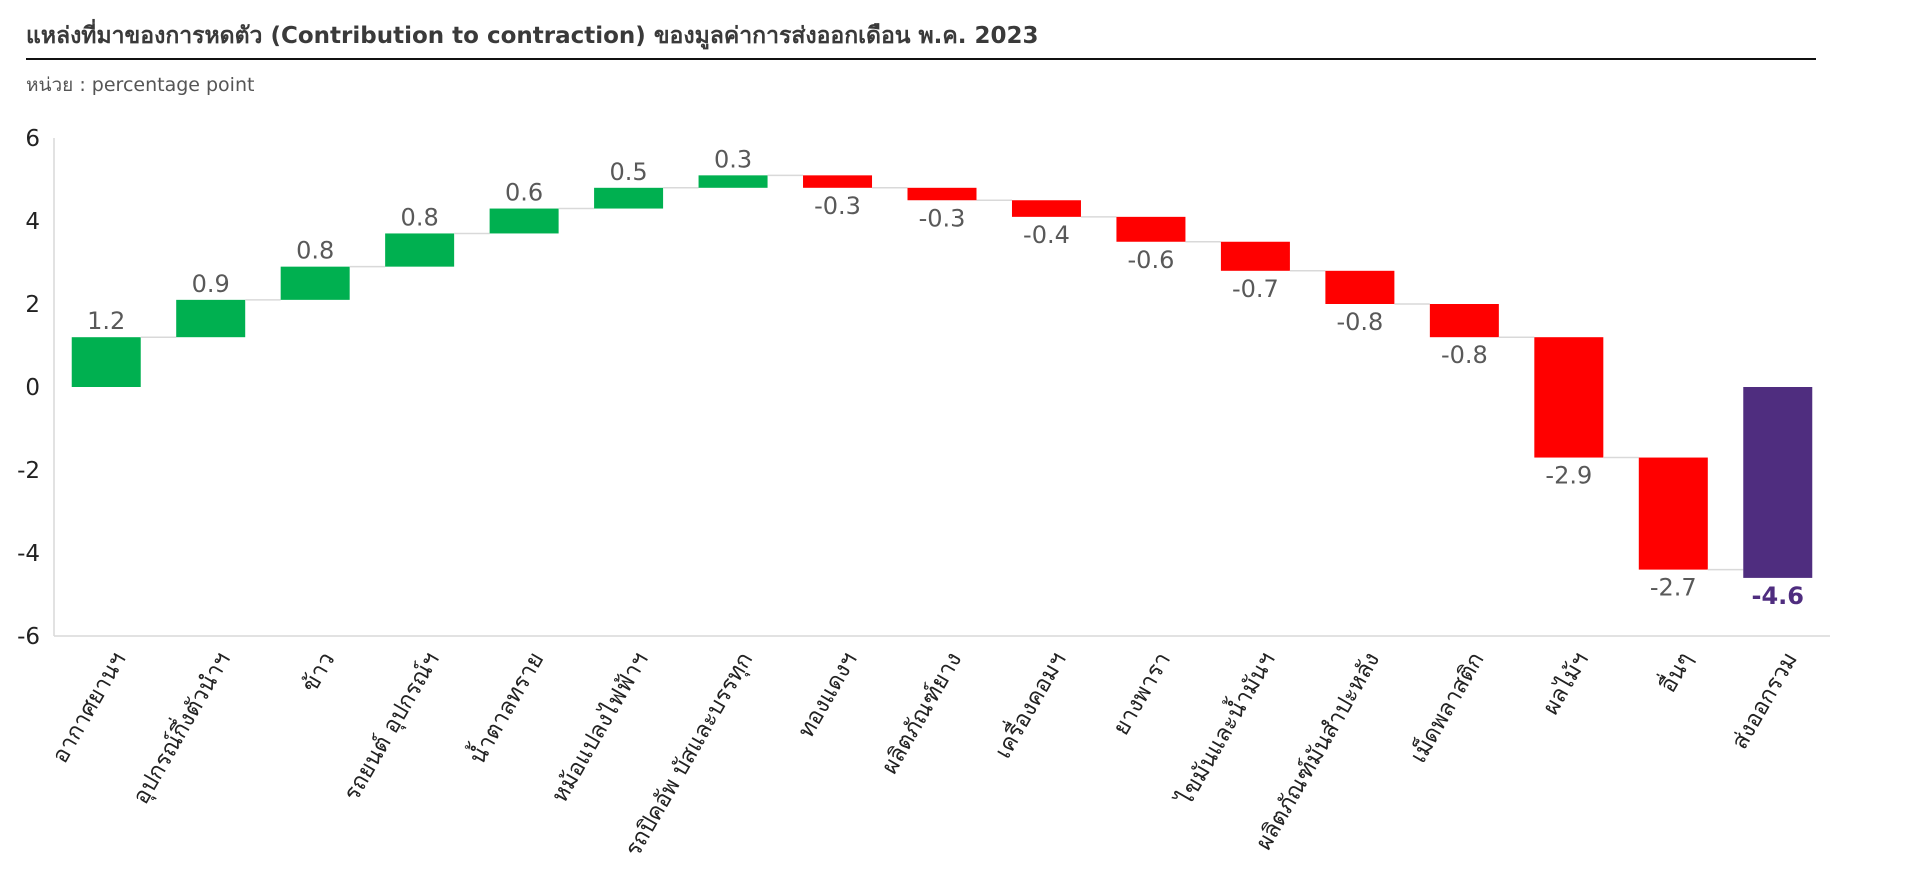 Image resolution: width=1922 pixels, height=894 pixels. I want to click on y-tick-label: -4, so click(28, 554).